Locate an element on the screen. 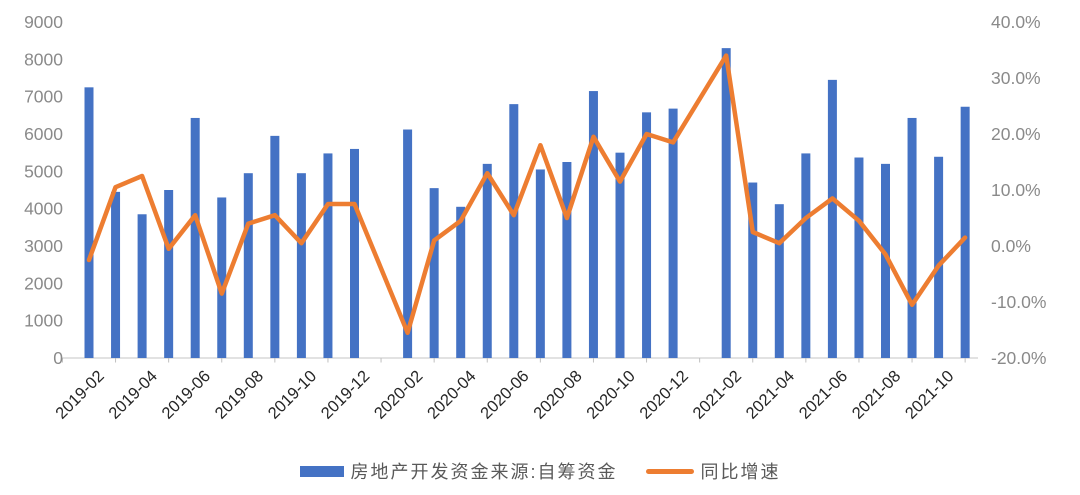  left-axis-tick-label: 5000 is located at coordinates (43, 171).